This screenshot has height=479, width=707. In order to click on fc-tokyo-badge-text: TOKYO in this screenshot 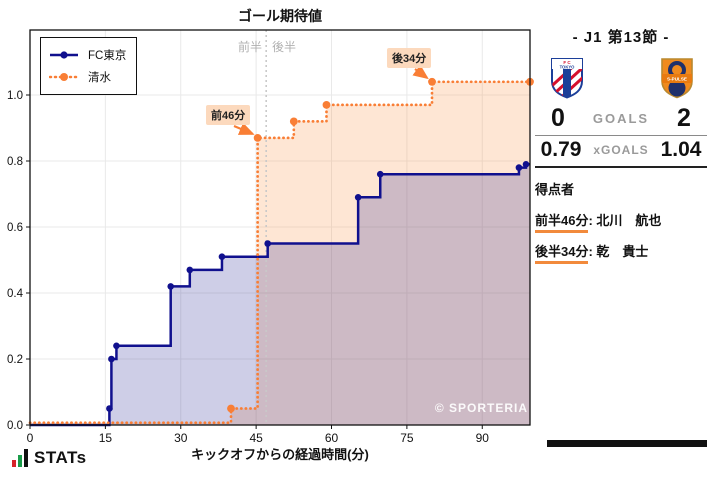, I will do `click(568, 67)`.